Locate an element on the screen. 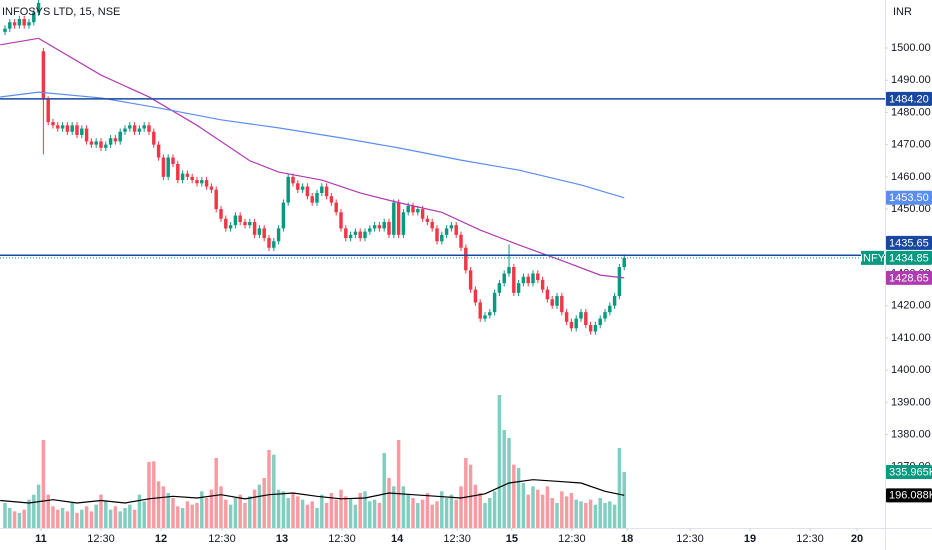 The width and height of the screenshot is (932, 550). price-label: 335.965K is located at coordinates (910, 472).